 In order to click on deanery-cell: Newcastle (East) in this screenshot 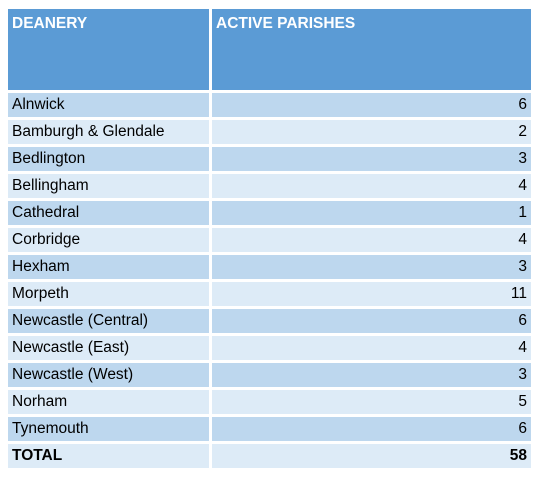, I will do `click(108, 348)`.